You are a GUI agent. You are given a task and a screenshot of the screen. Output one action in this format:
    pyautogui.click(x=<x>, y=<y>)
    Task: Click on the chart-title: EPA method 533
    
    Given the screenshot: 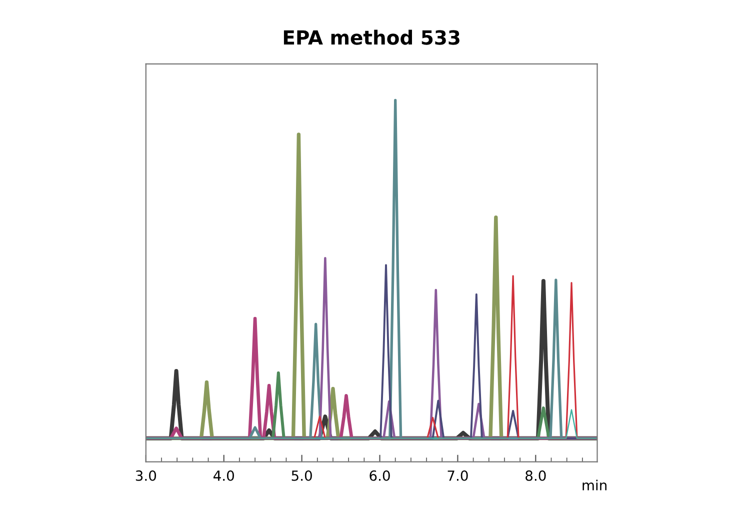 What is the action you would take?
    pyautogui.click(x=372, y=37)
    